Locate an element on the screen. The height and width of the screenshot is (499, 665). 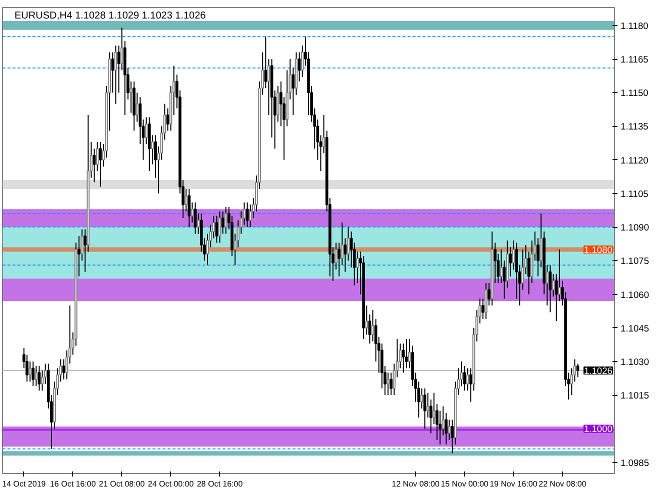
y-tick-label: 1.1150 is located at coordinates (634, 93).